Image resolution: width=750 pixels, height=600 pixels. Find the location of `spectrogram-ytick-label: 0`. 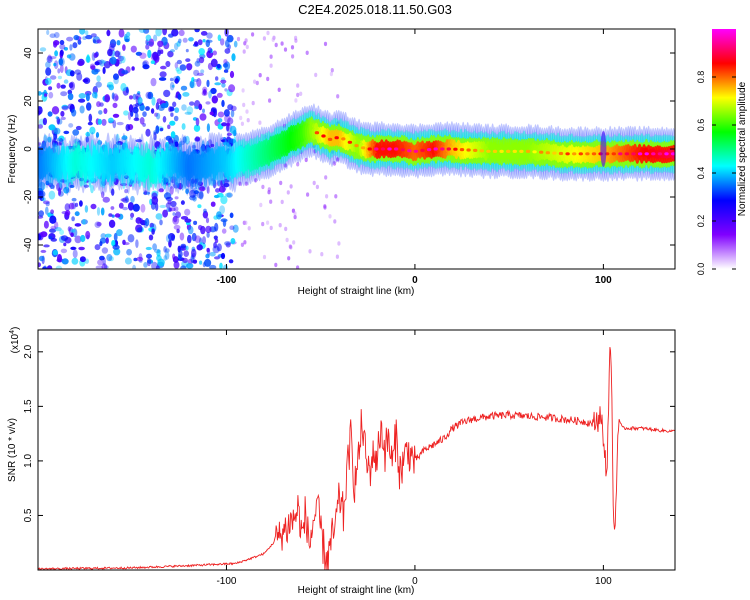

spectrogram-ytick-label: 0 is located at coordinates (28, 149).